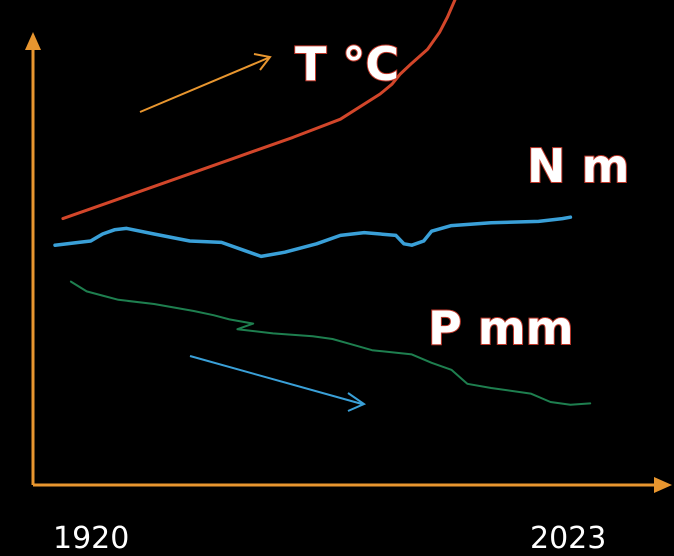 This screenshot has height=556, width=674. Describe the element at coordinates (568, 538) in the screenshot. I see `x-tick-label-end: 2023` at that location.